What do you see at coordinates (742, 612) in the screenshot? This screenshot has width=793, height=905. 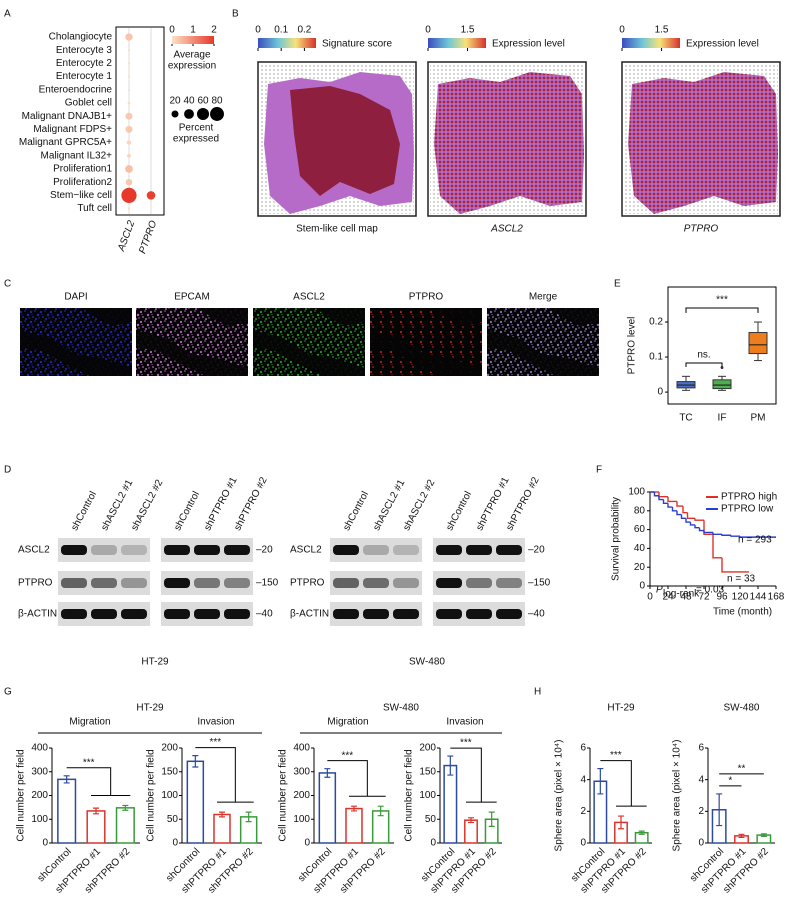 I see `x-axis-label: Time (month)` at bounding box center [742, 612].